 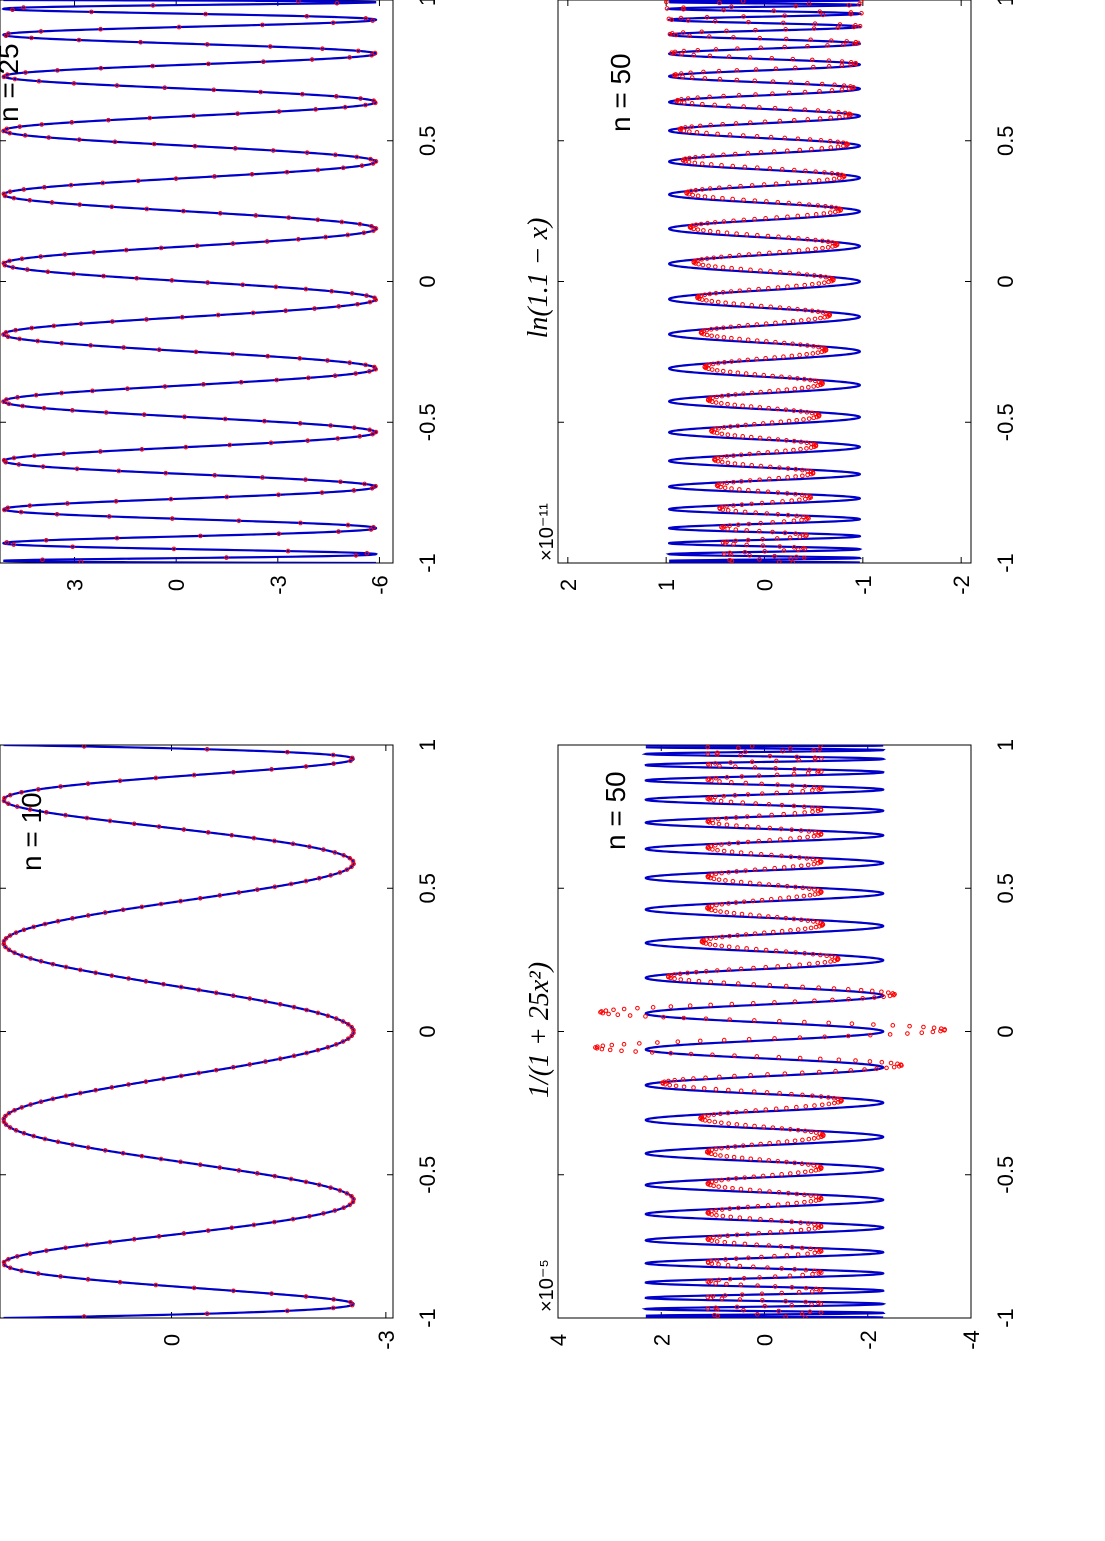 I want to click on panel-1-y-tick-label: -3, so click(x=386, y=1340).